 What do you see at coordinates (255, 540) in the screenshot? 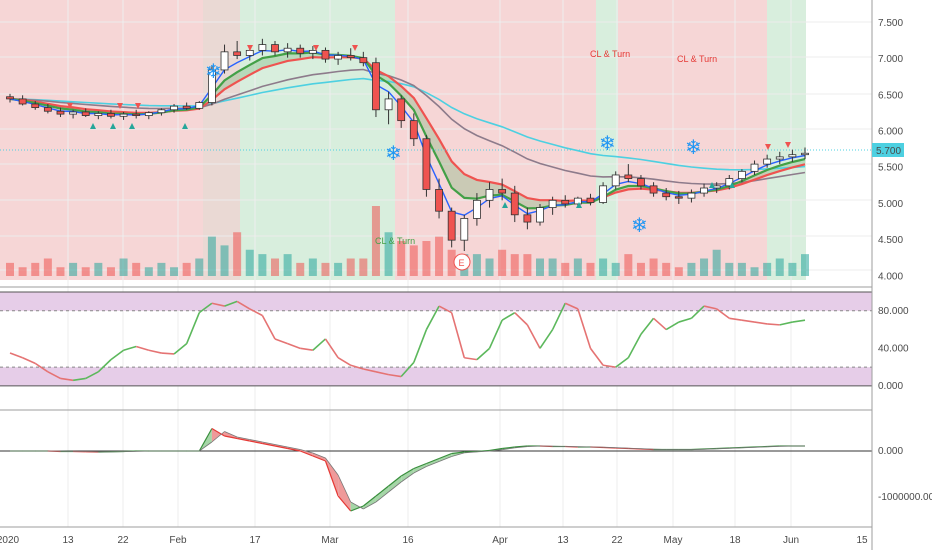
I see `time-tick-label: 17` at bounding box center [255, 540].